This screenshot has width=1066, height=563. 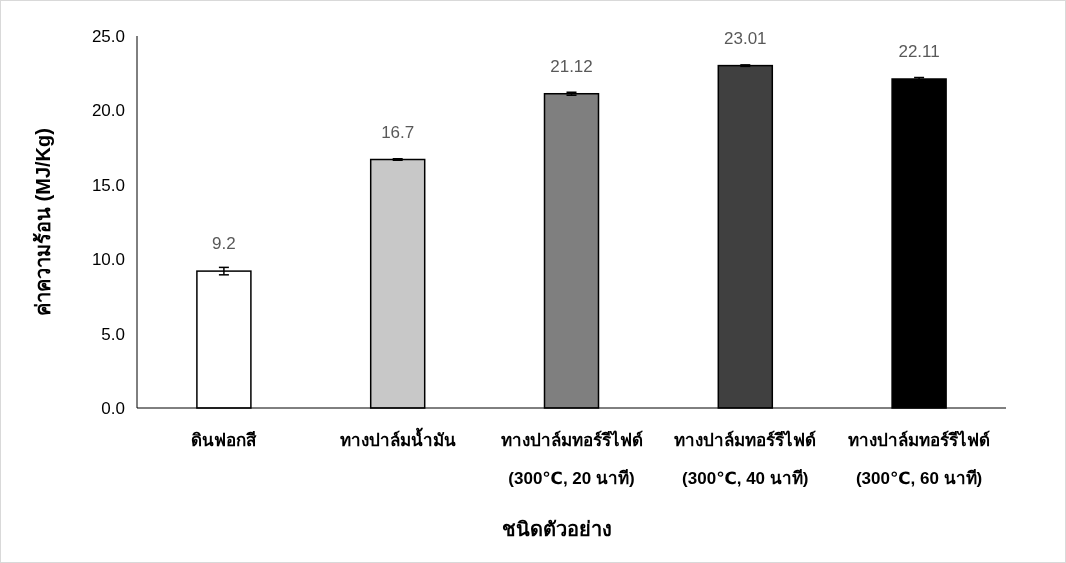 I want to click on y-tick-label: 5.0, so click(x=113, y=334).